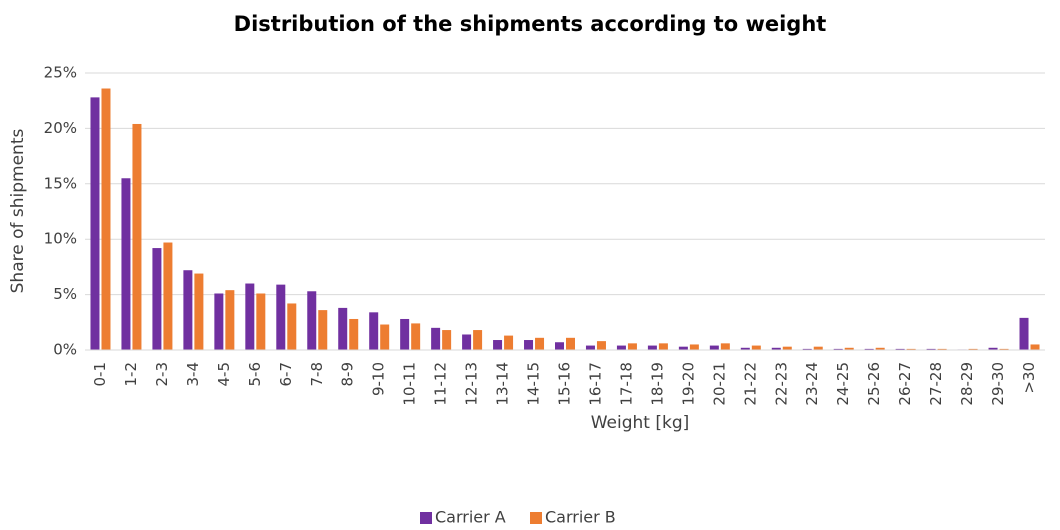 This screenshot has width=1060, height=530. I want to click on x-tick-label: 20-21, so click(719, 384).